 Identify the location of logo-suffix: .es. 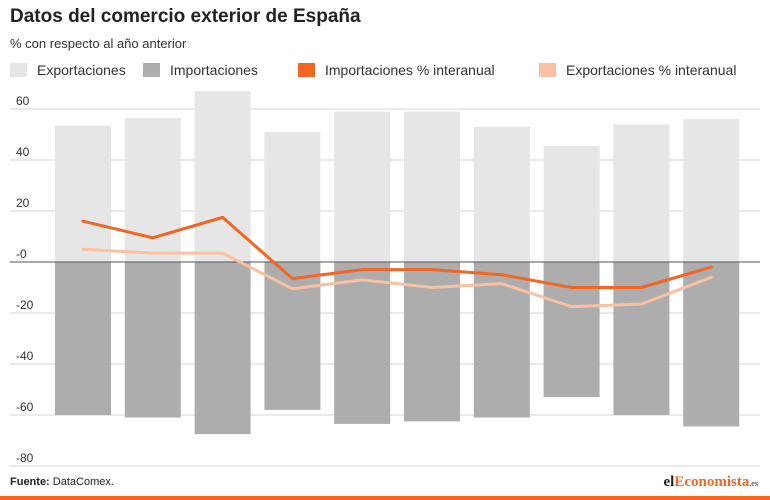
(753, 483).